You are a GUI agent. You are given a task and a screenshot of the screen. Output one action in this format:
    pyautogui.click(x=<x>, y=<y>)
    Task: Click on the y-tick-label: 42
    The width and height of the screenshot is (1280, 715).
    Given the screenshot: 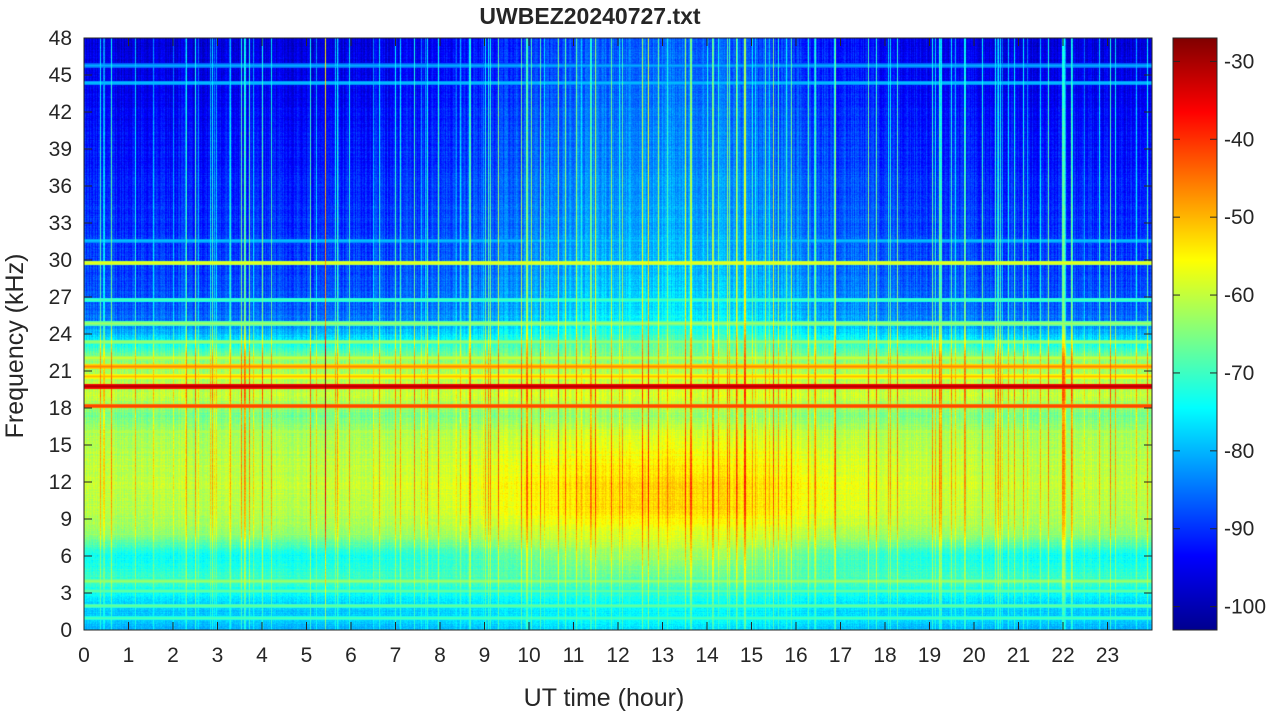 What is the action you would take?
    pyautogui.click(x=60, y=112)
    